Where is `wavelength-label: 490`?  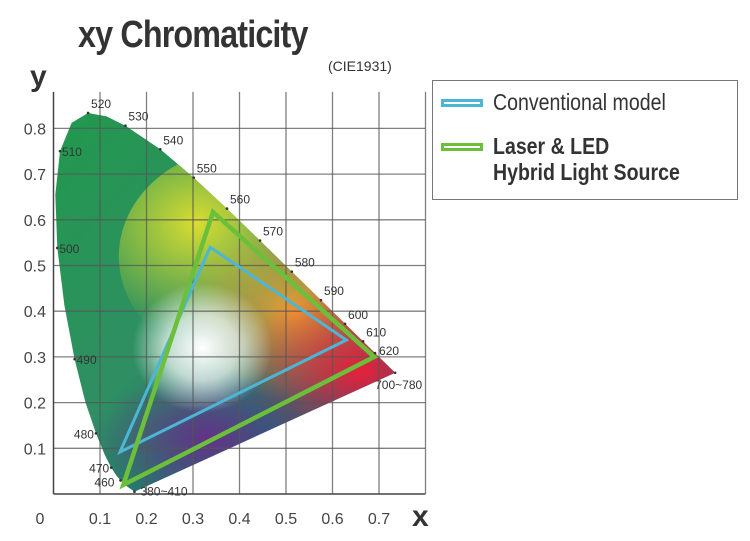
wavelength-label: 490 is located at coordinates (87, 360).